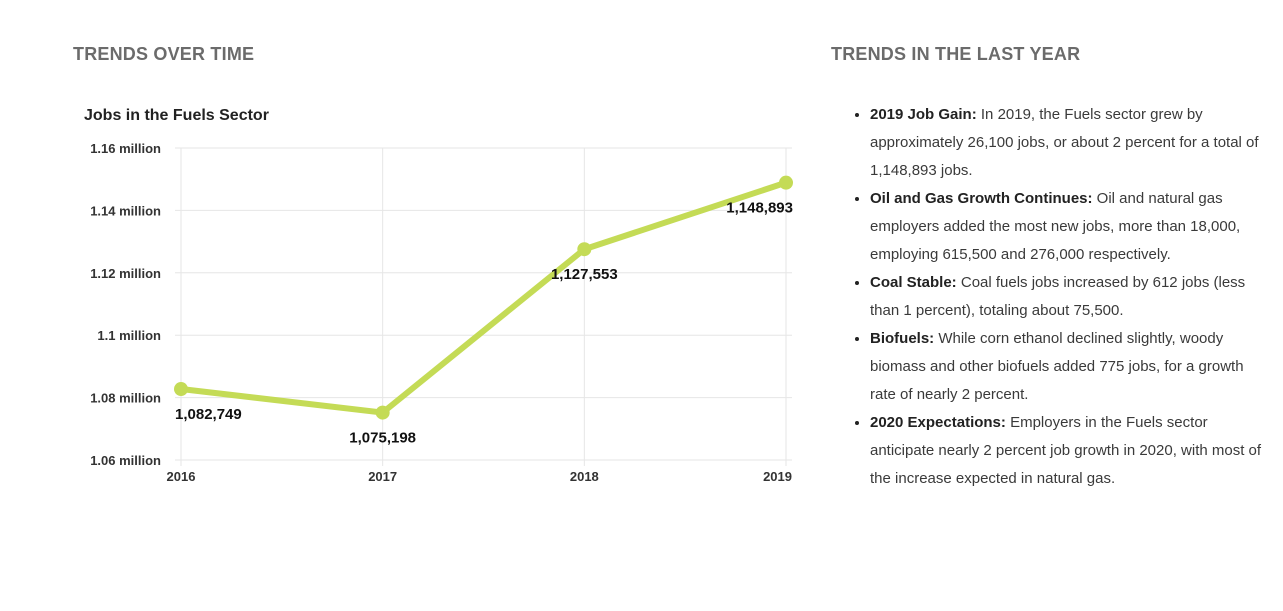  Describe the element at coordinates (902, 338) in the screenshot. I see `bullet-title: Biofuels:` at that location.